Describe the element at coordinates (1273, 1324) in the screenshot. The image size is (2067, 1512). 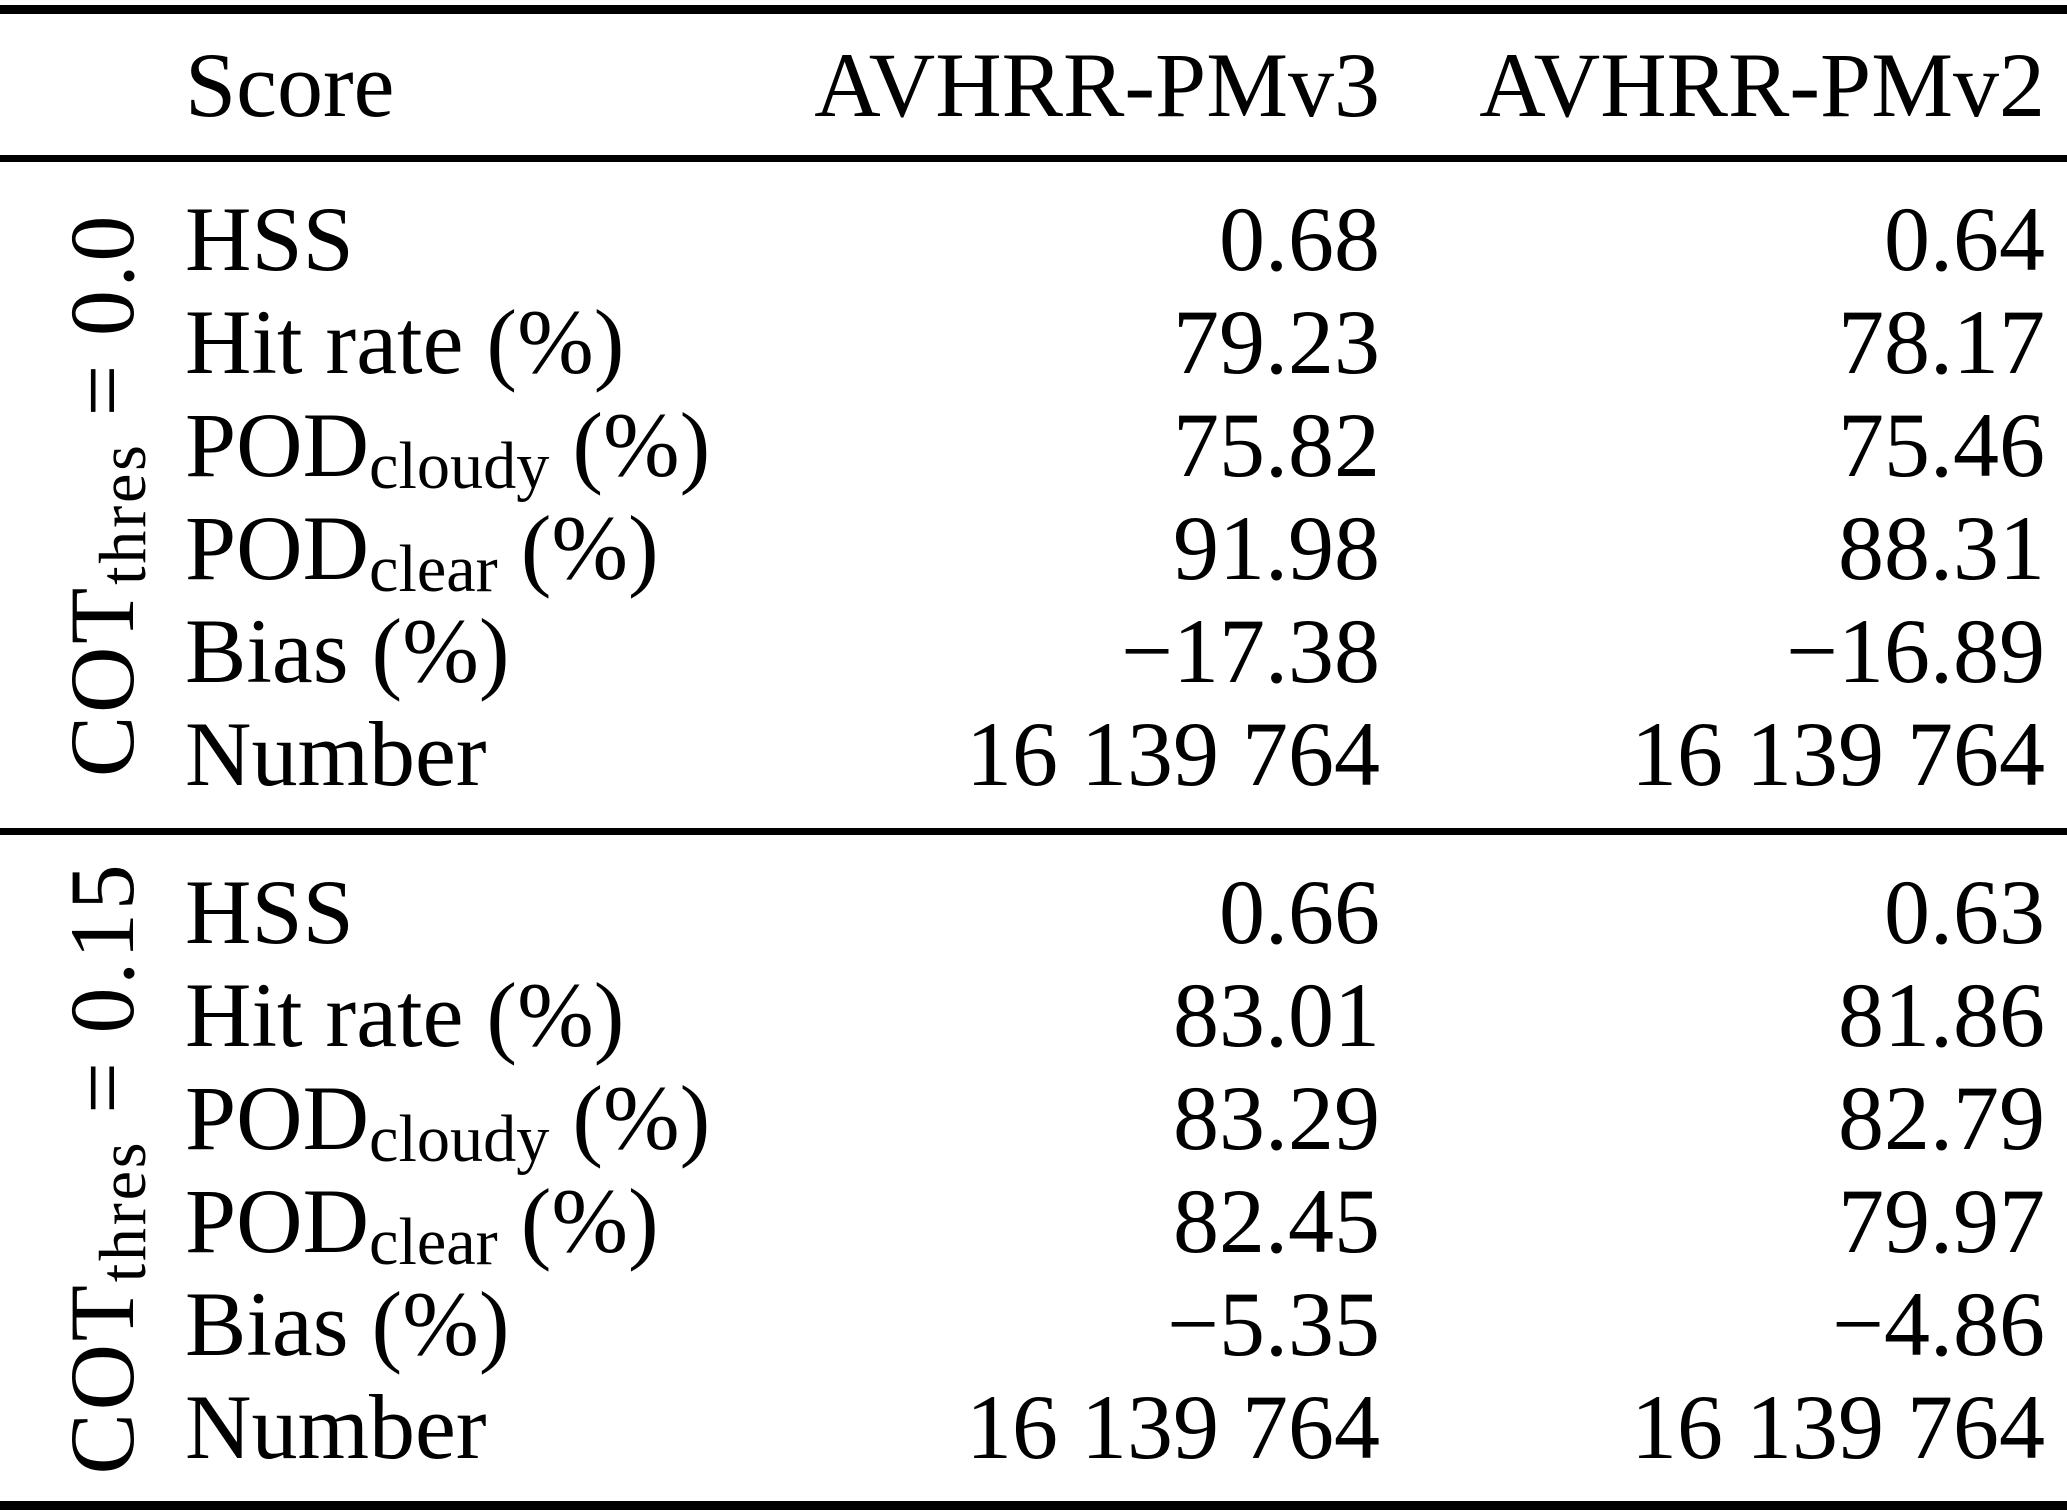
I see `value-pmv3: −5.35` at that location.